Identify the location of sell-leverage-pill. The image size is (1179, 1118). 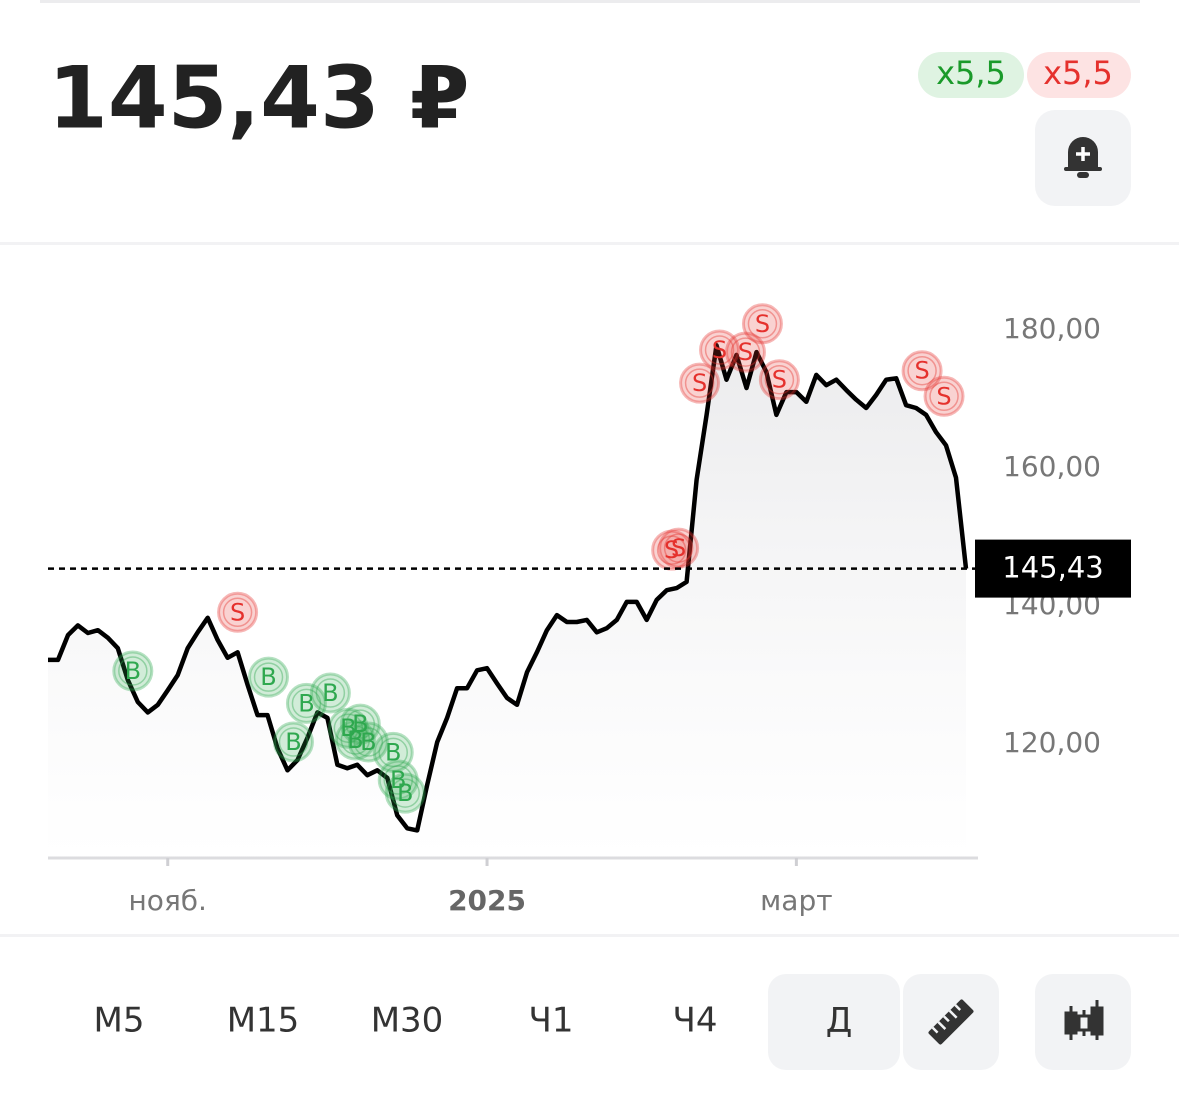
(1079, 75).